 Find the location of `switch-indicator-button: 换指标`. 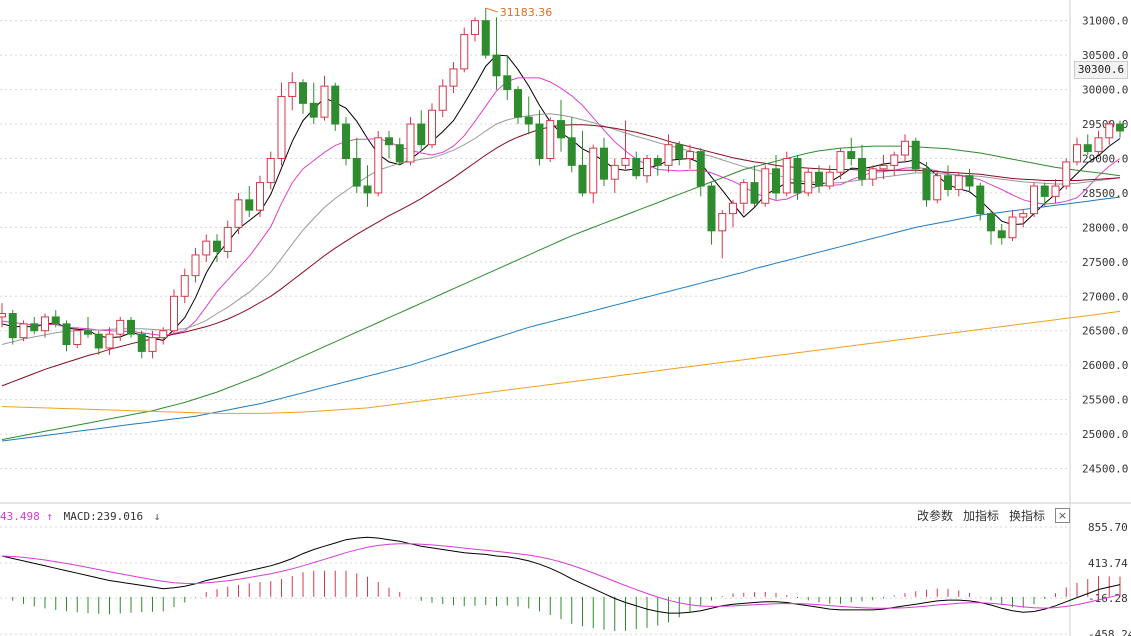

switch-indicator-button: 换指标 is located at coordinates (1026, 516).